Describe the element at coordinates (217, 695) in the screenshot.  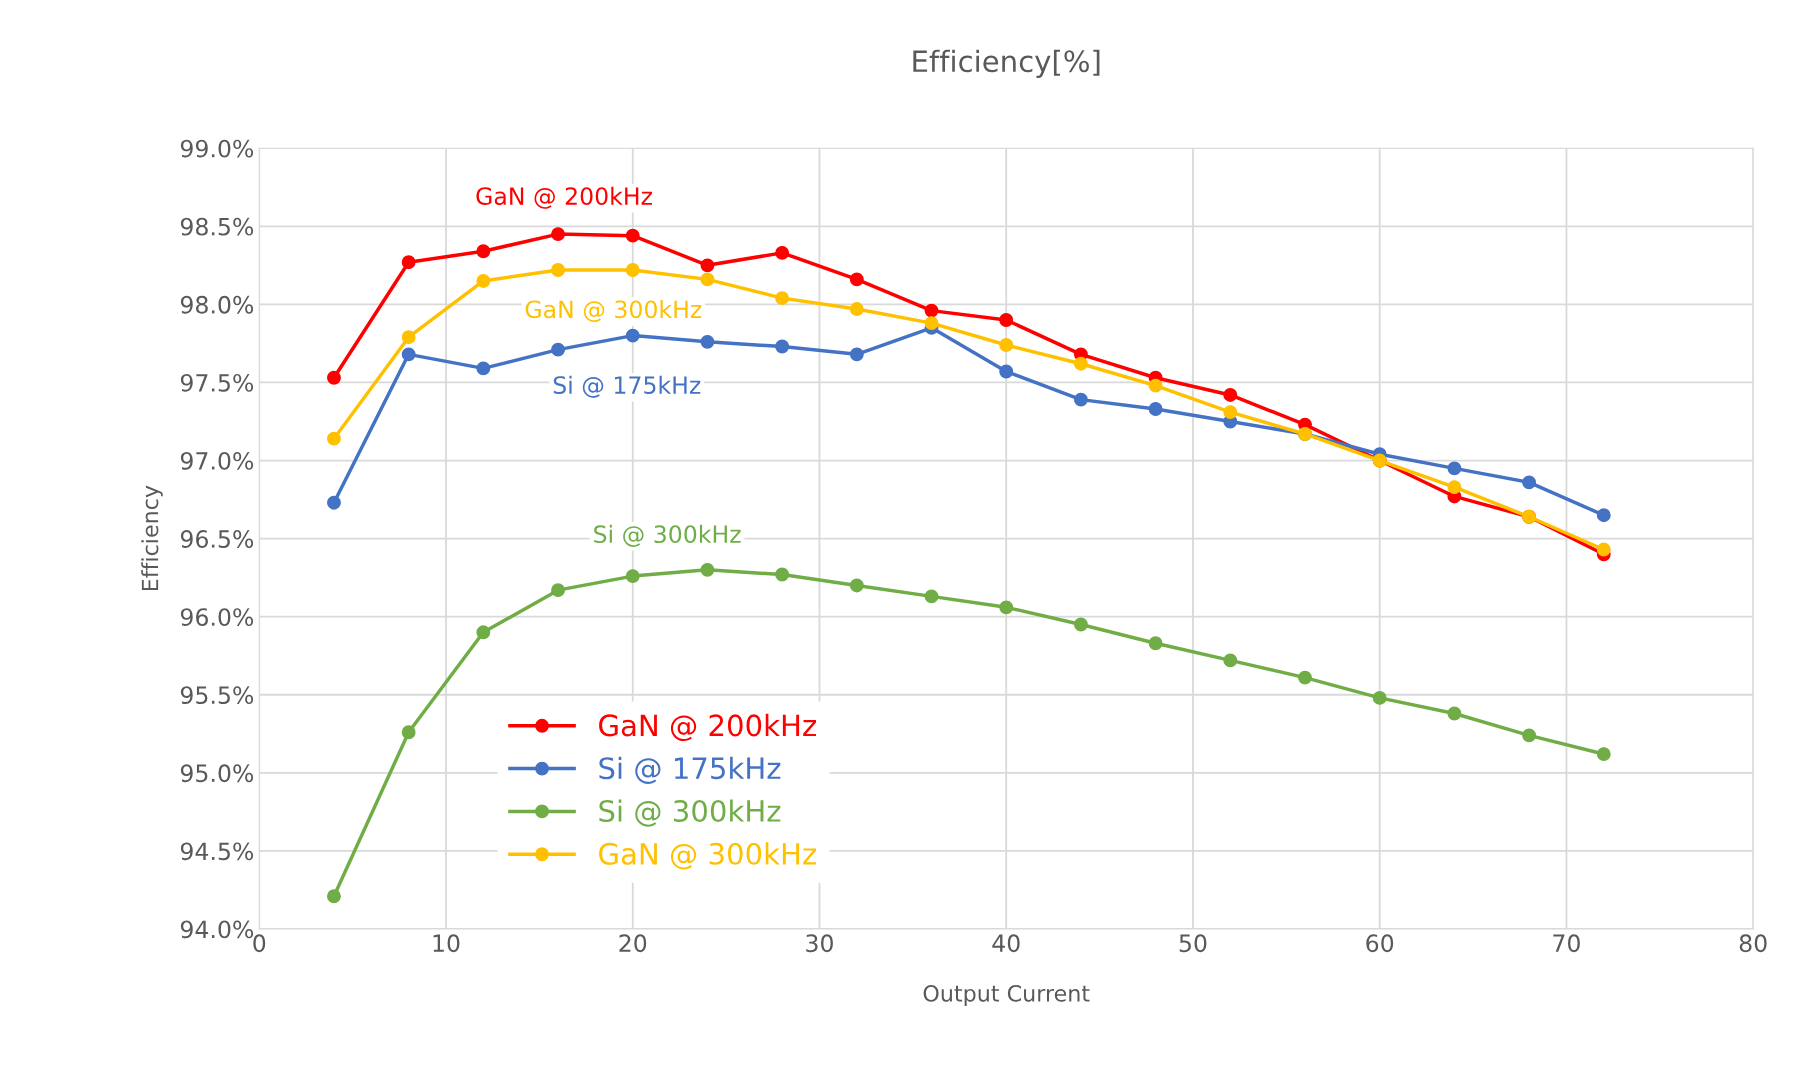
I see `y-tick-label: 95.5%` at that location.